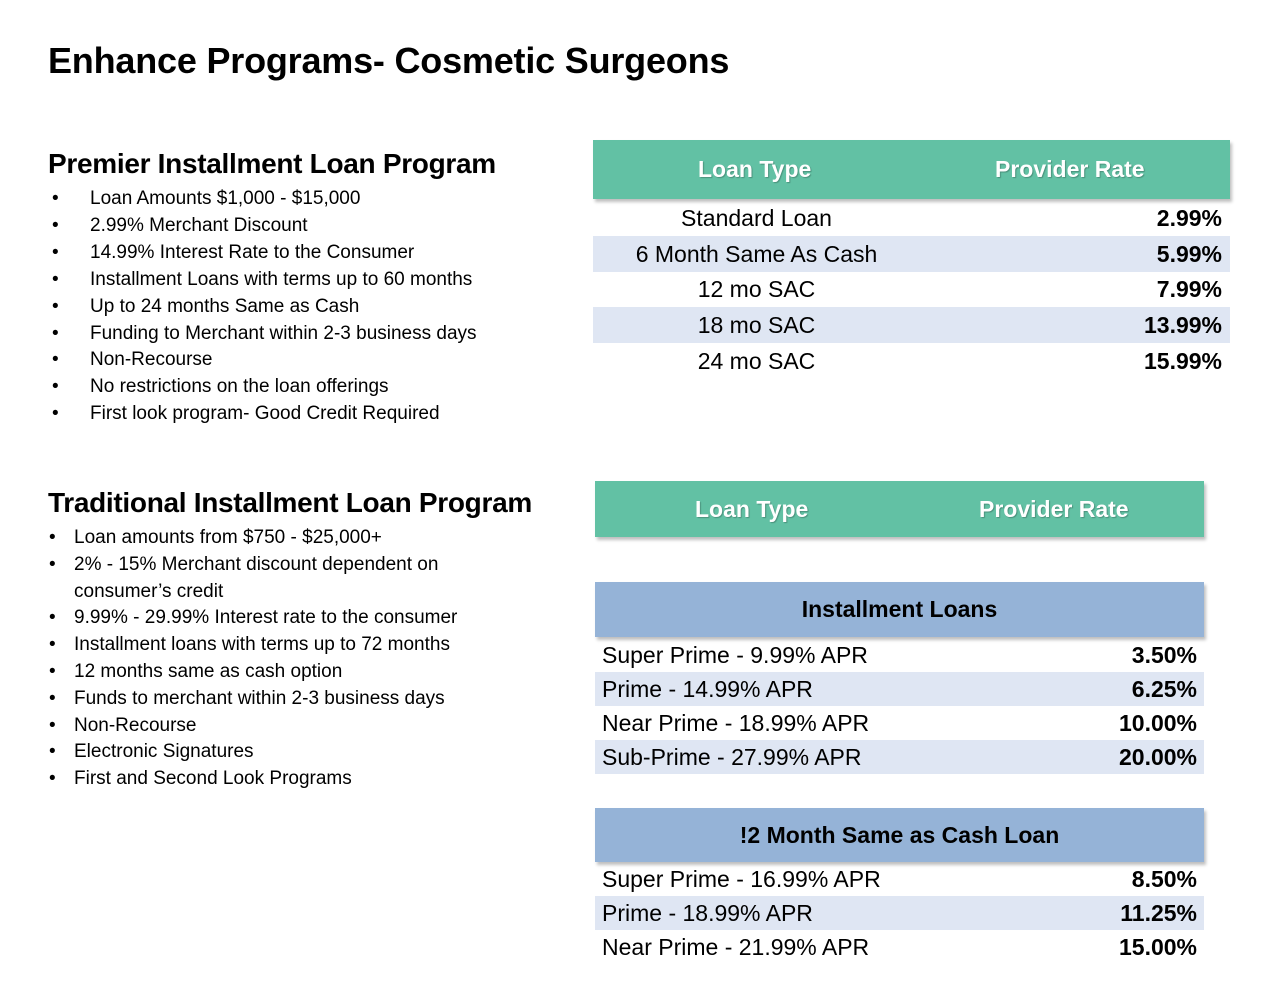 The width and height of the screenshot is (1274, 982). What do you see at coordinates (707, 913) in the screenshot?
I see `loan-type-cell: Prime - 18.99% APR` at bounding box center [707, 913].